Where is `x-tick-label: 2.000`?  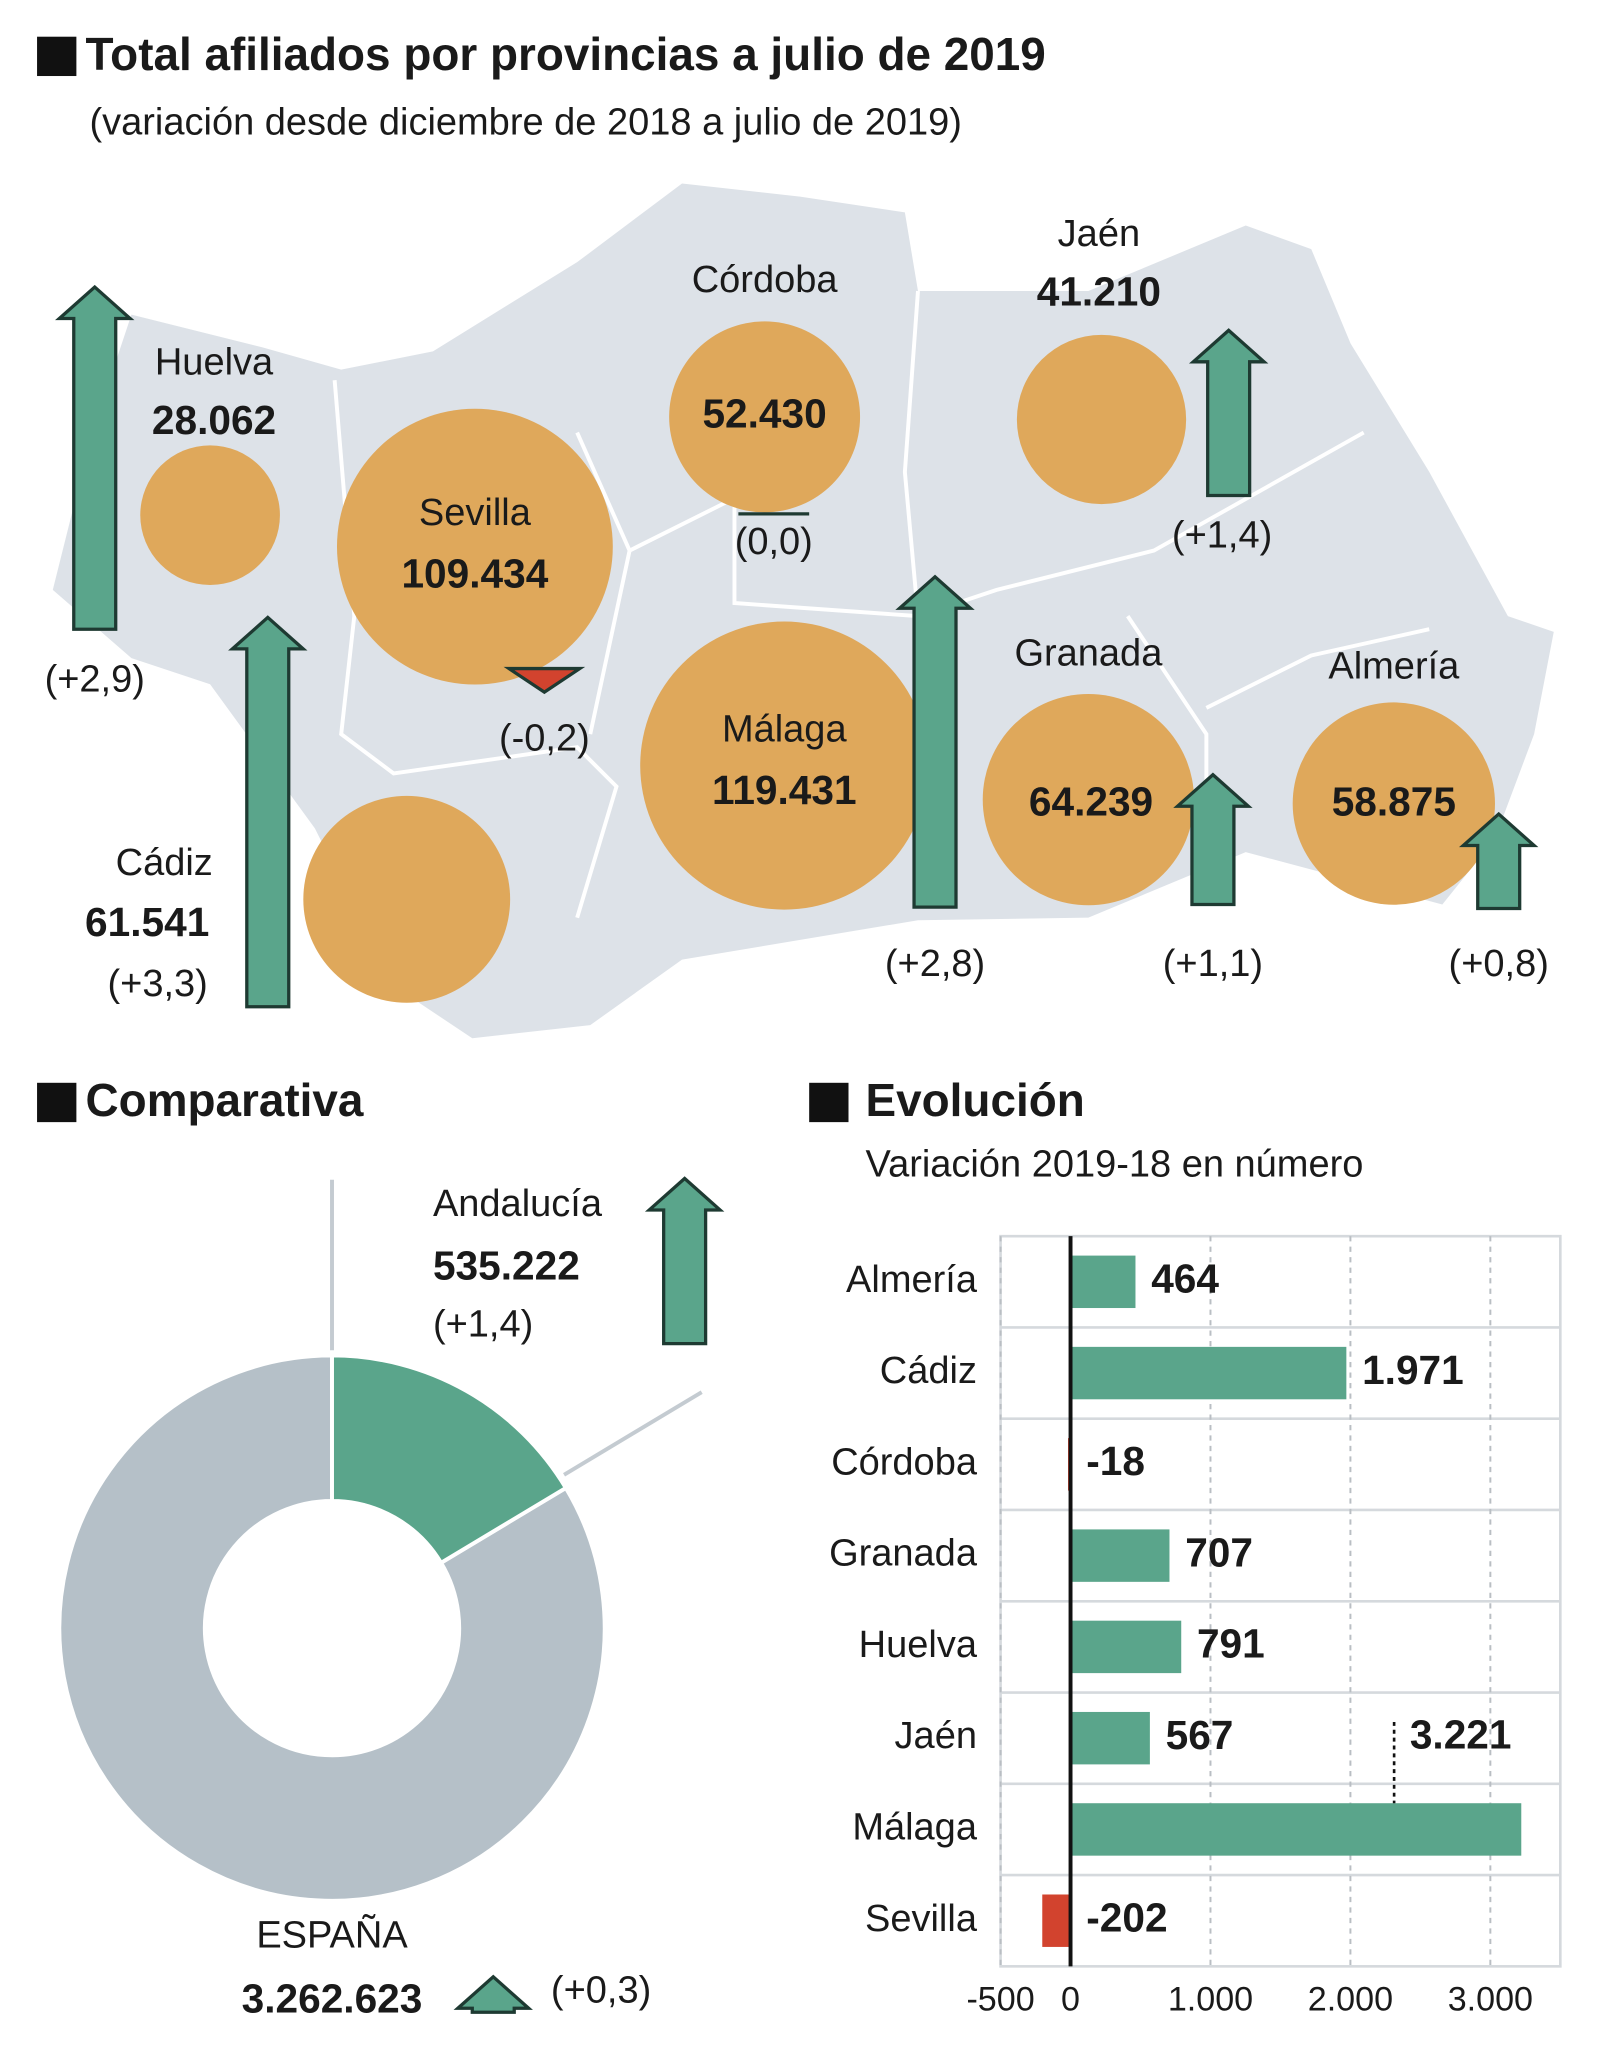 x-tick-label: 2.000 is located at coordinates (1350, 2000).